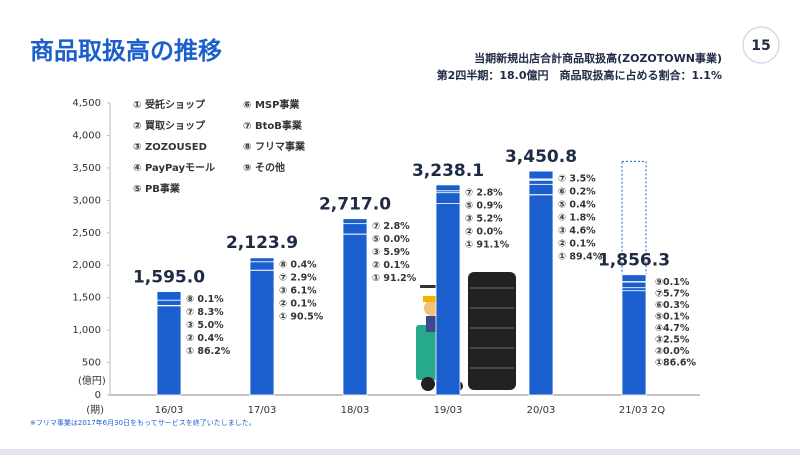 This screenshot has width=800, height=456. Describe the element at coordinates (577, 205) in the screenshot. I see `breakdown-label: ⑤ 0.4%` at that location.